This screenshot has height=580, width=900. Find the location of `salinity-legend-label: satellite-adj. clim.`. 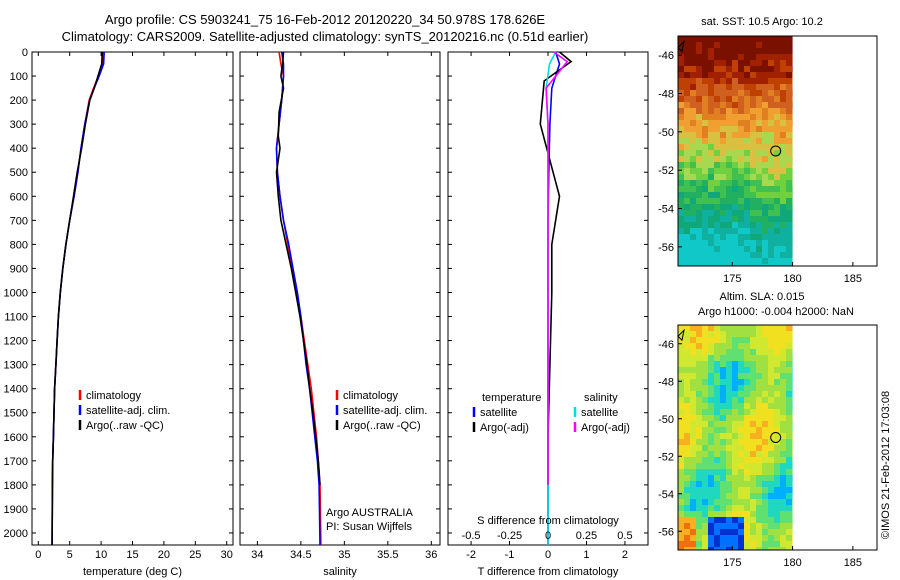

salinity-legend-label: satellite-adj. clim. is located at coordinates (385, 411).